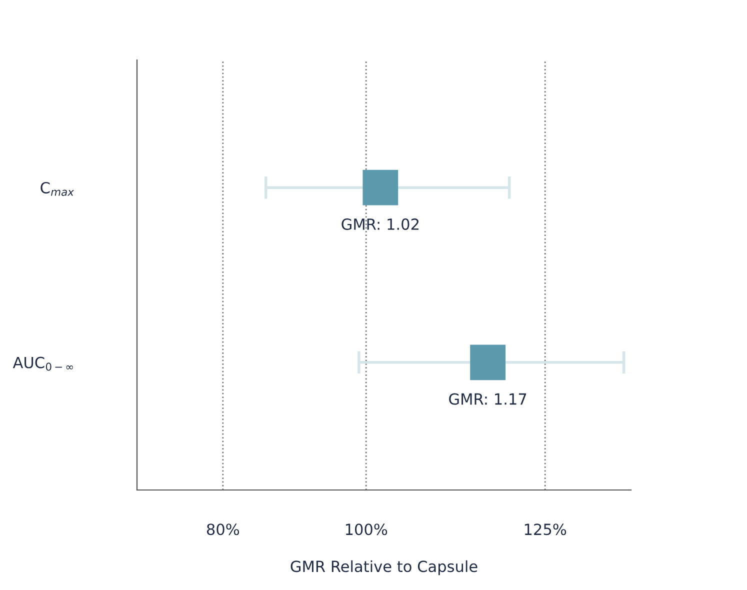 The image size is (747, 590). What do you see at coordinates (42, 363) in the screenshot?
I see `y-tick-label: AUC$_{0−∞}$` at bounding box center [42, 363].